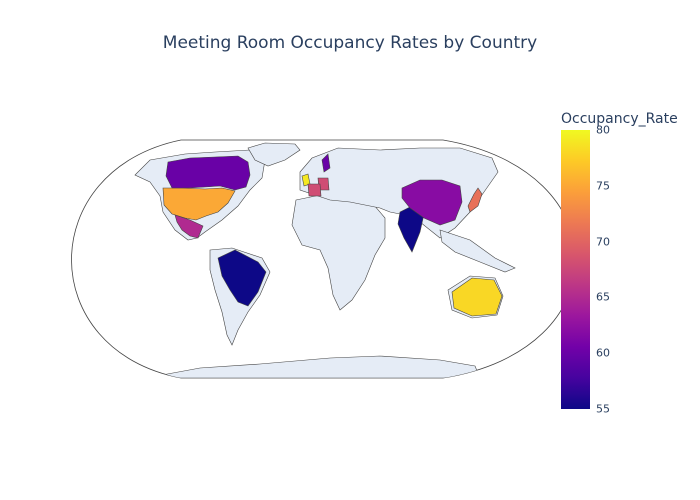 This screenshot has height=500, width=700. Describe the element at coordinates (603, 297) in the screenshot. I see `colorbar-tick: 65` at that location.